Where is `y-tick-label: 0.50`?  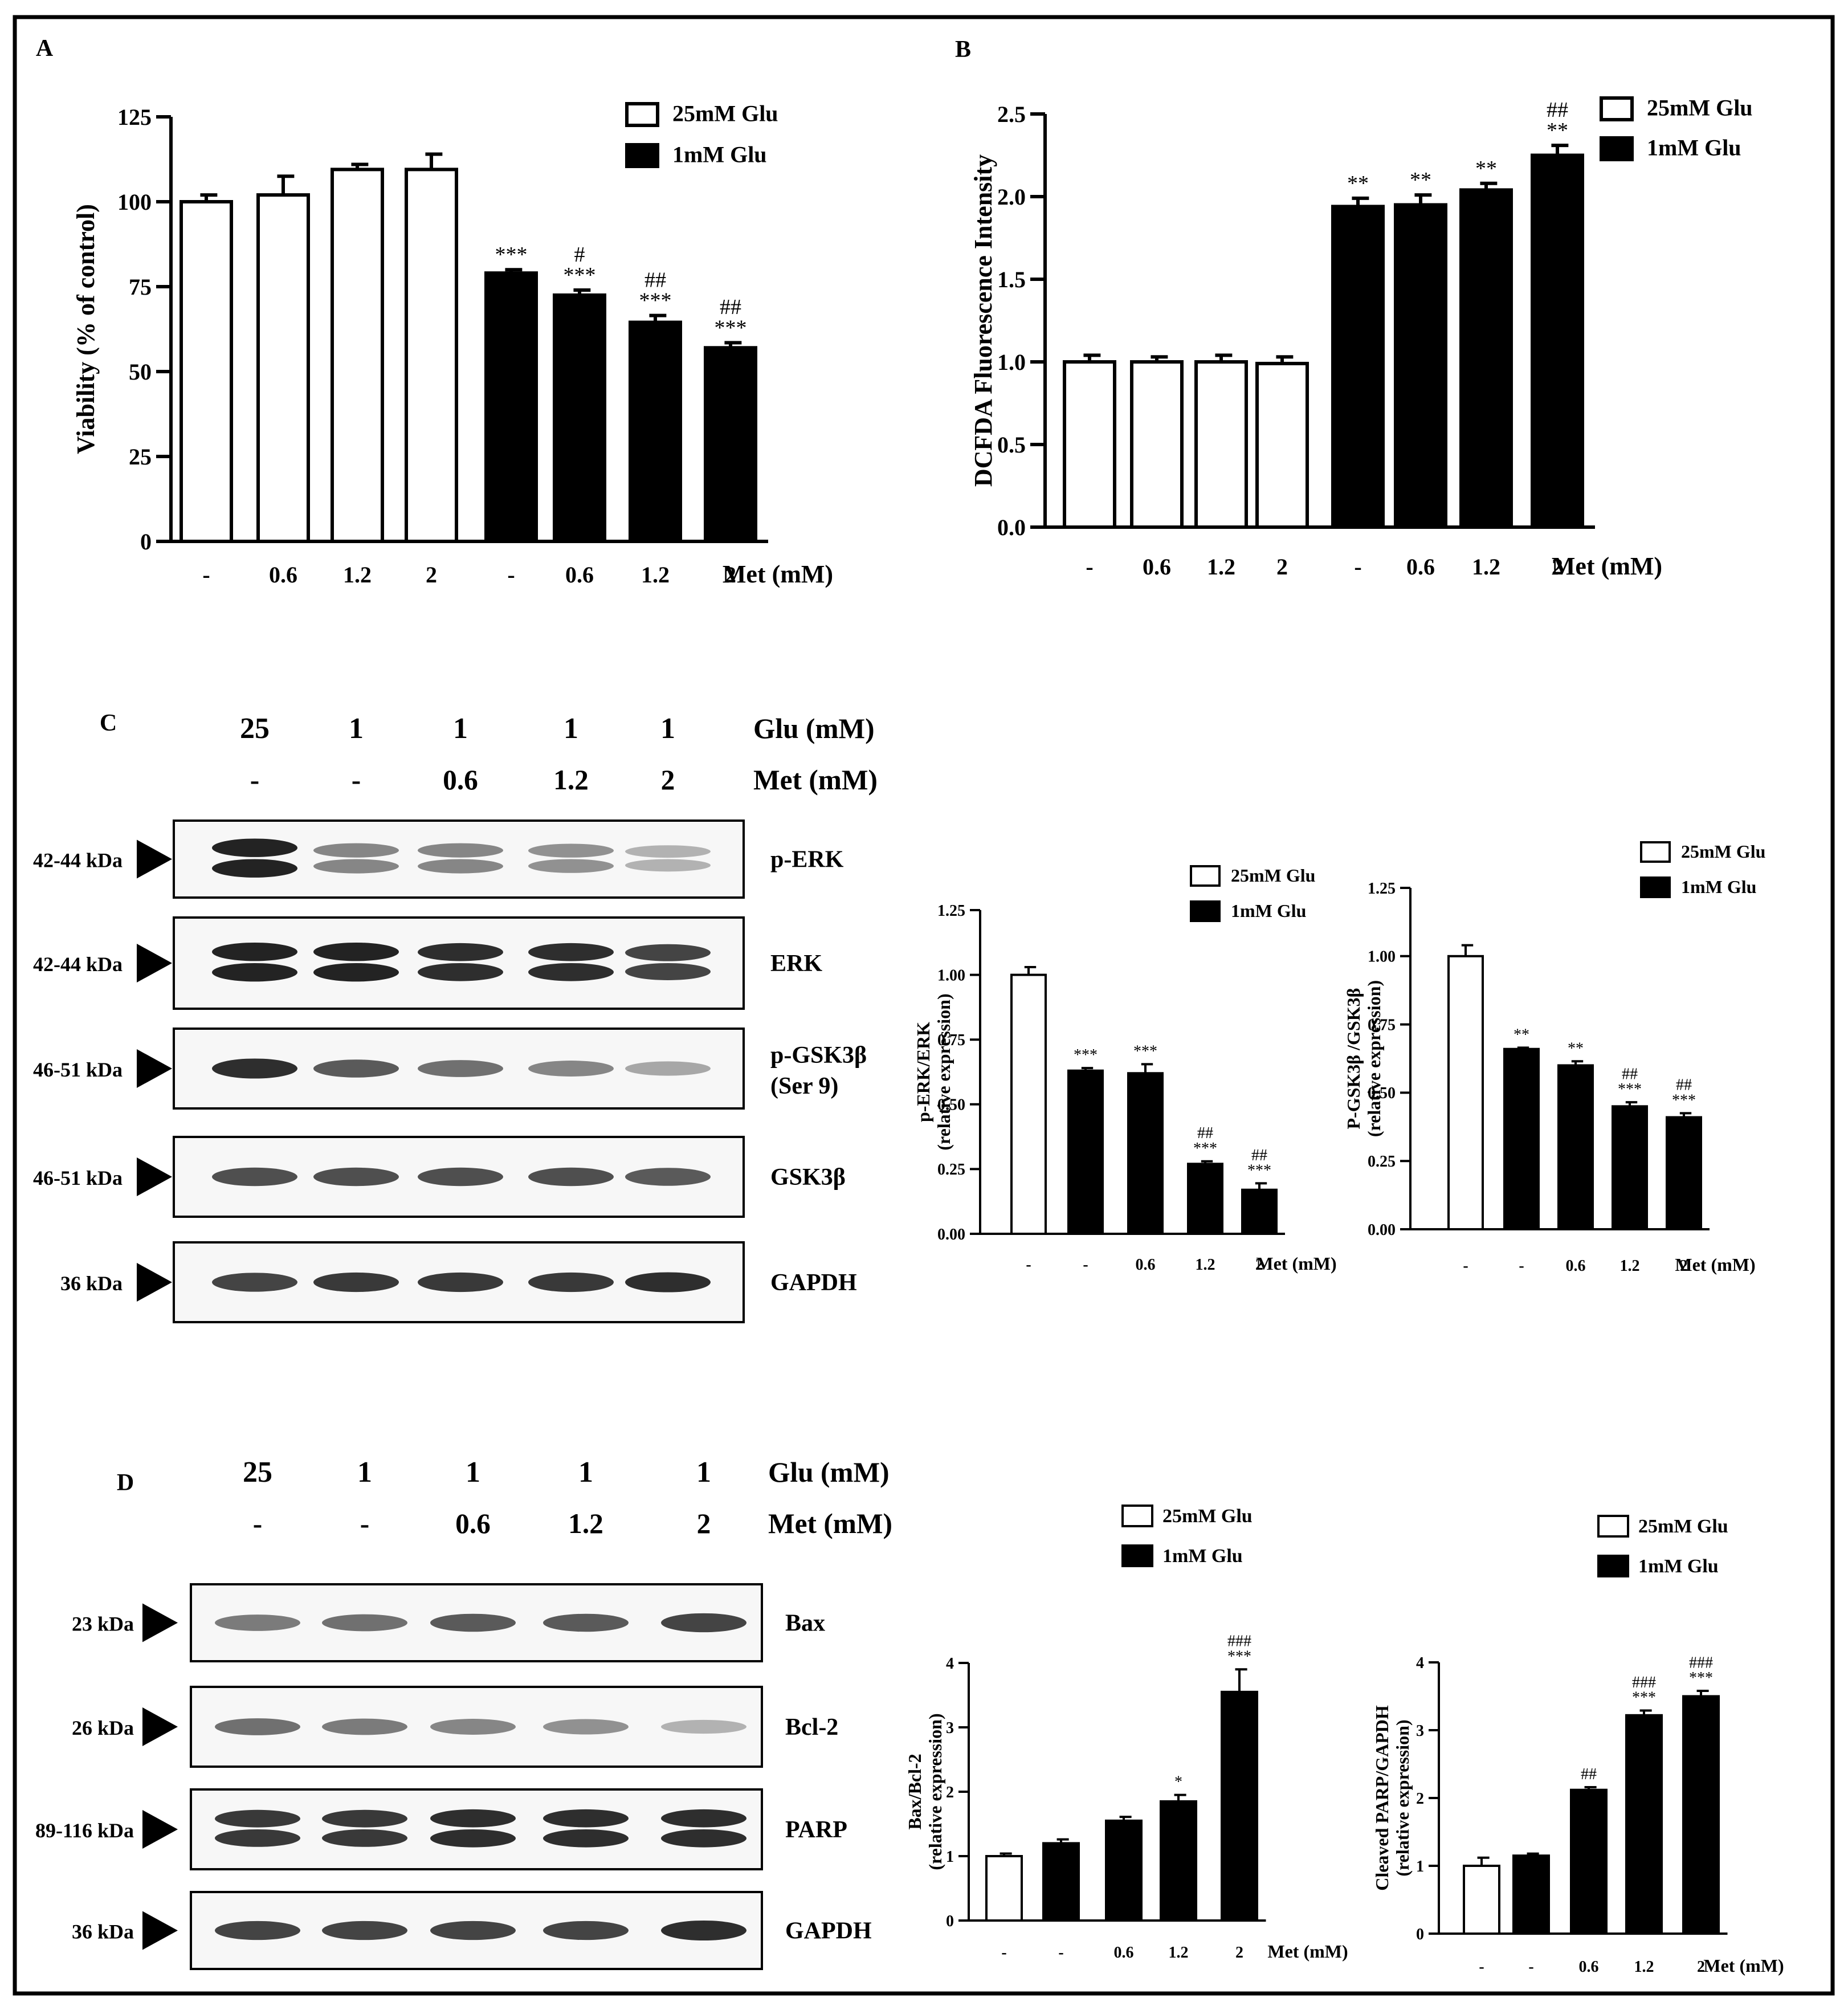
y-tick-label: 0.50 is located at coordinates (951, 1105).